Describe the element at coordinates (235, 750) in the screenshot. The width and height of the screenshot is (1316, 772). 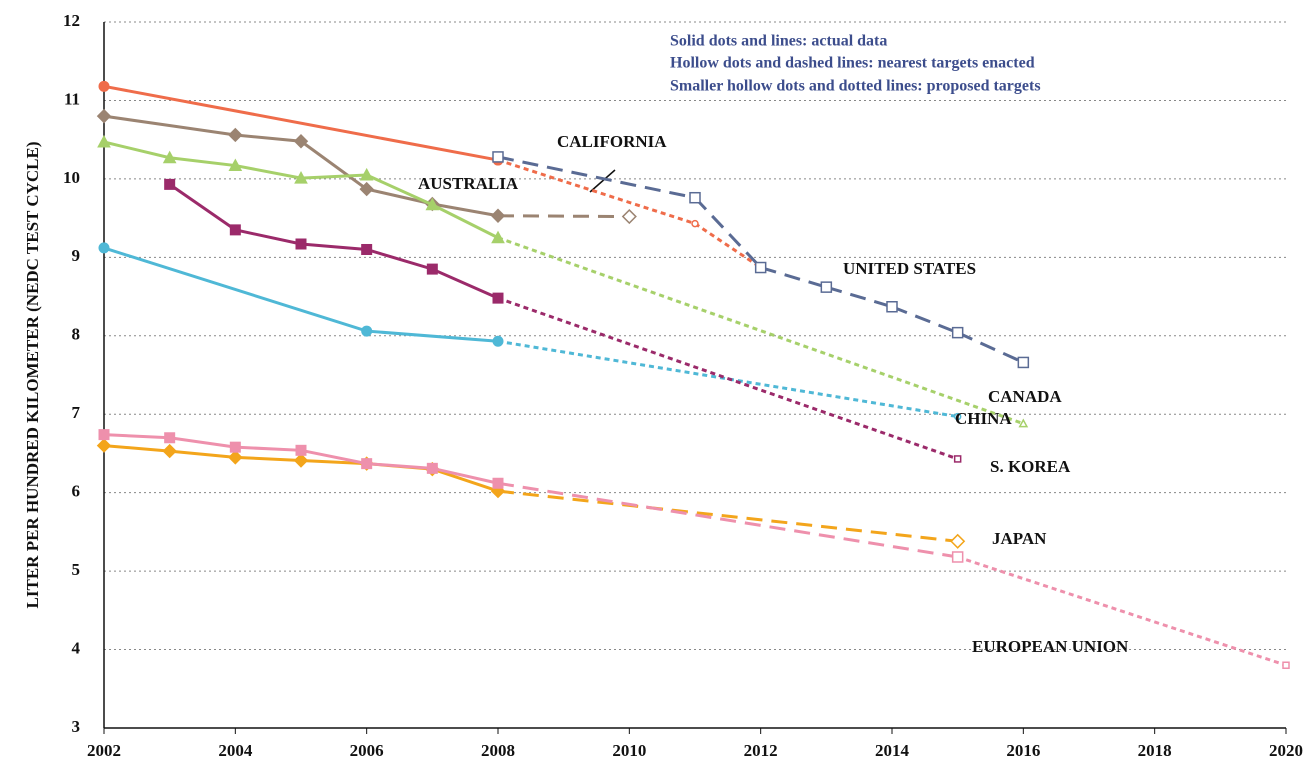
I see `x-tick-label: 2004` at that location.